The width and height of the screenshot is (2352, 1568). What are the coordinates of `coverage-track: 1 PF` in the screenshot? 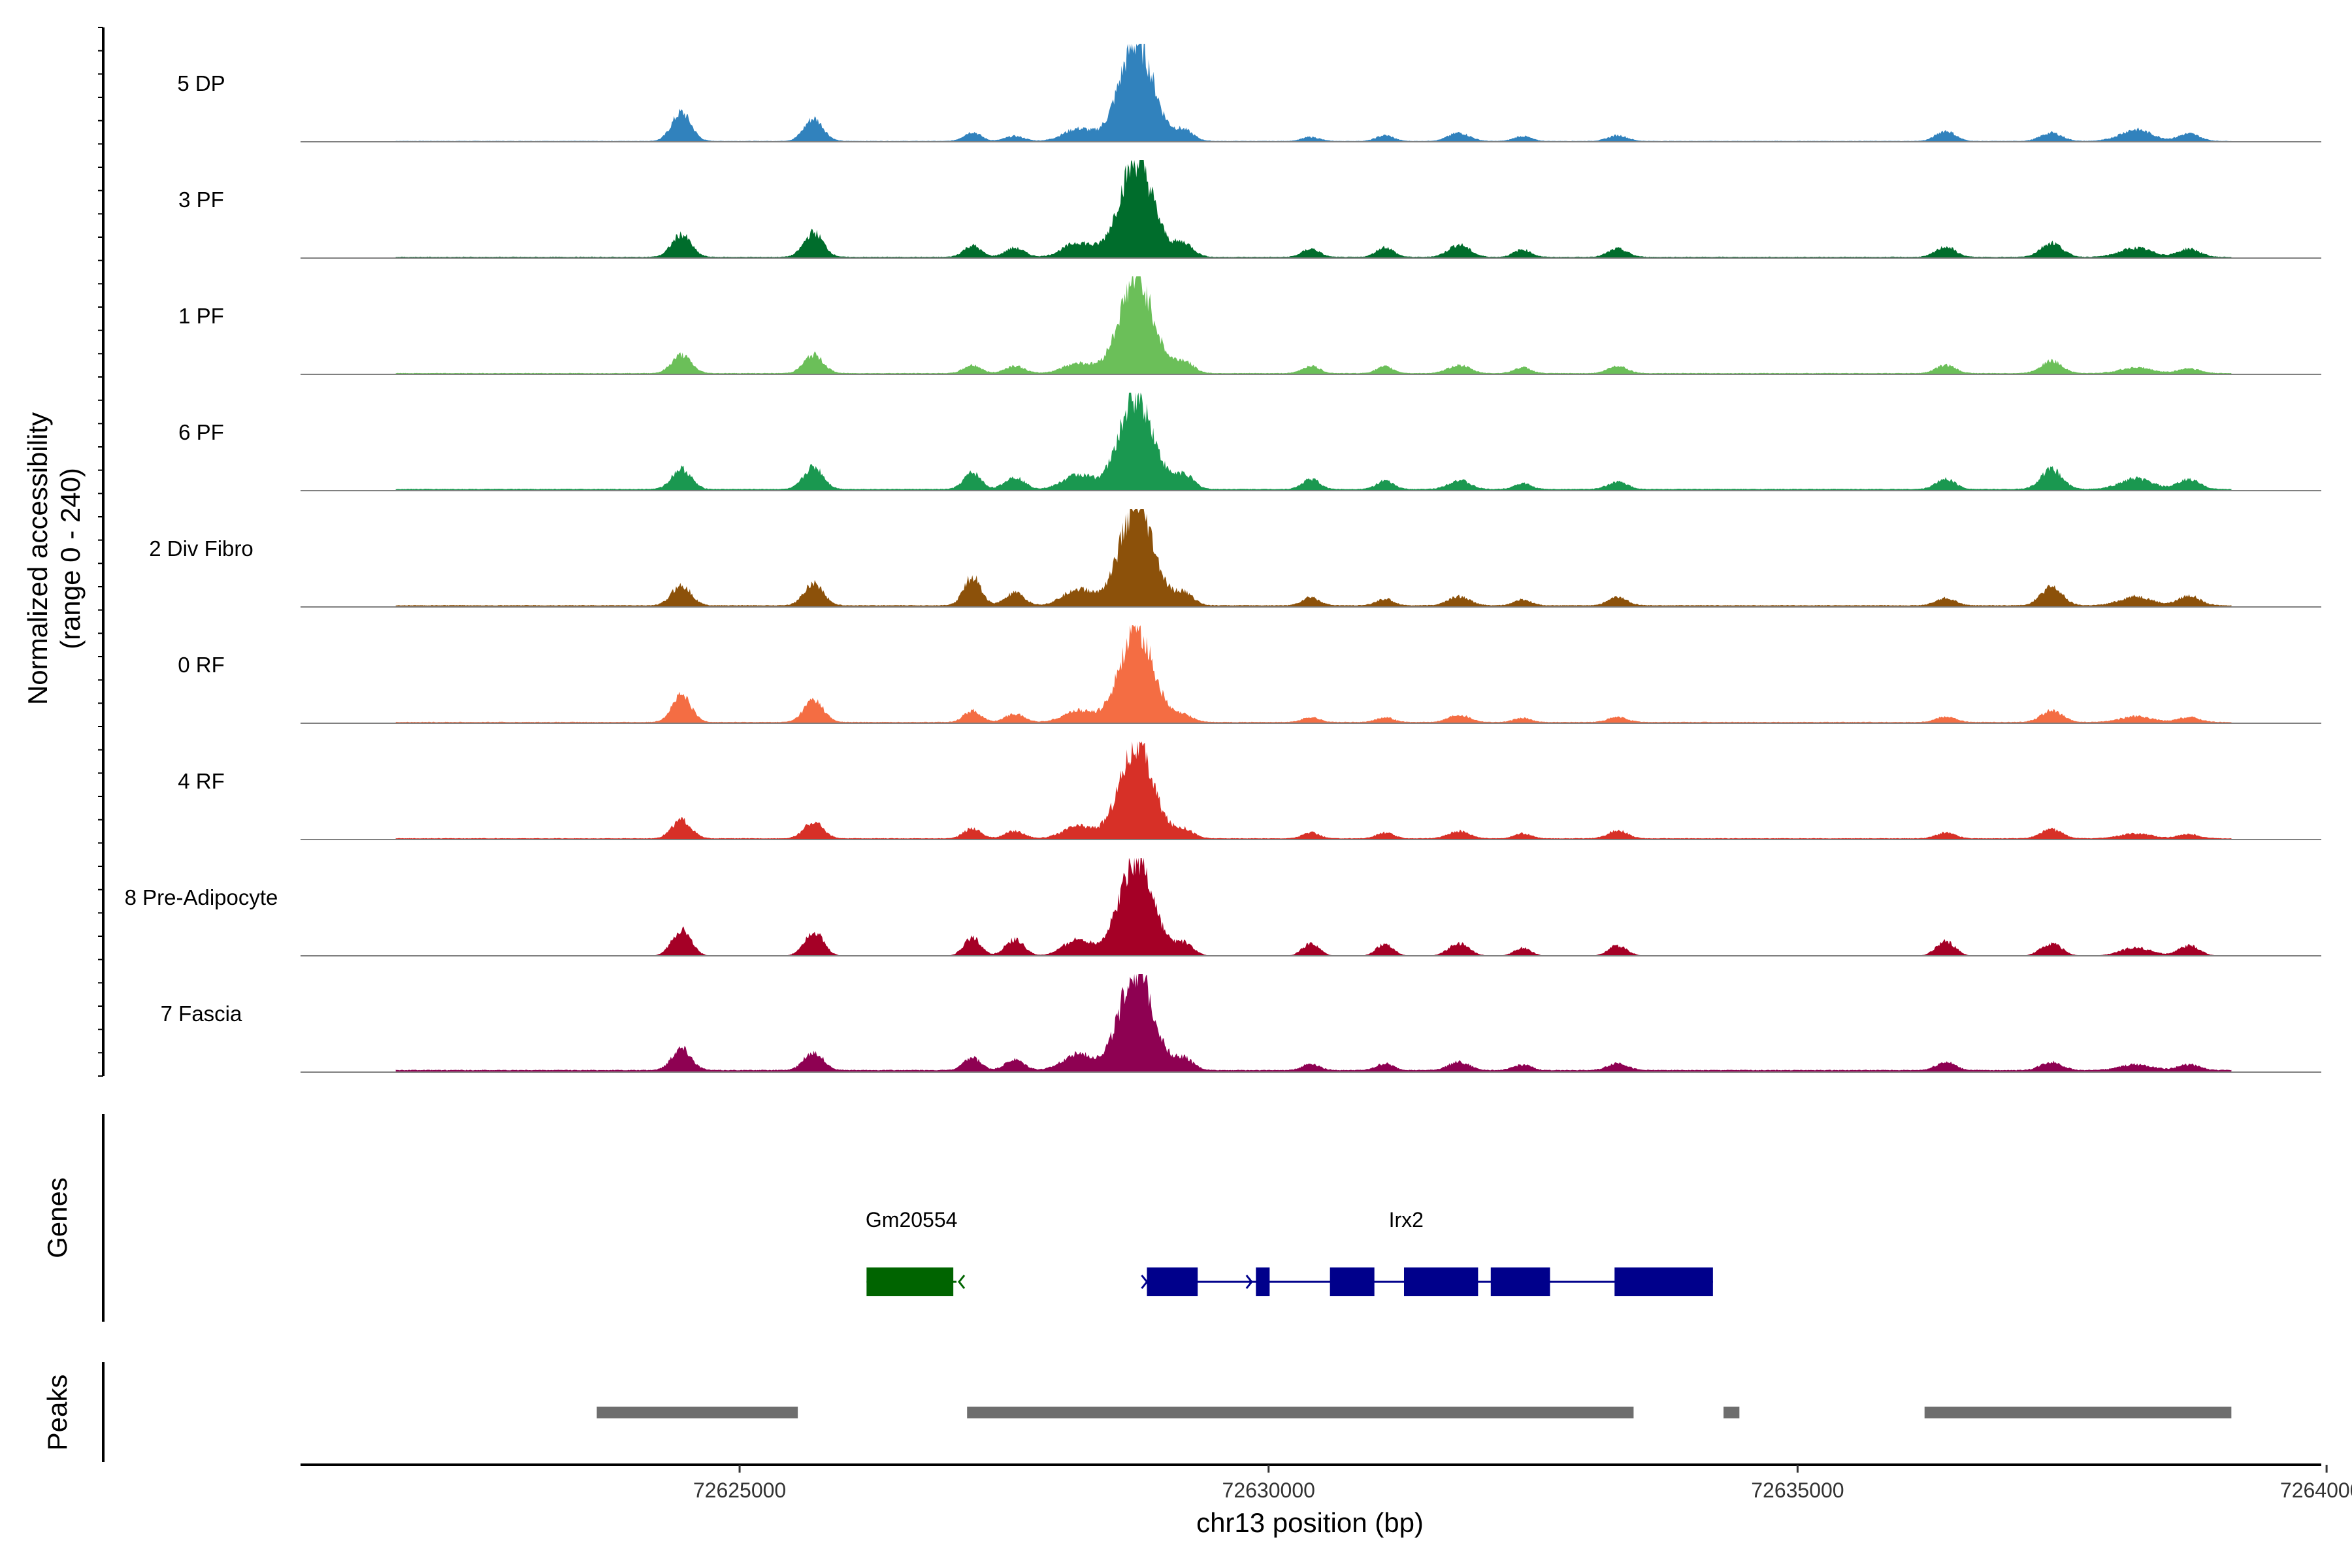 It's located at (1249, 325).